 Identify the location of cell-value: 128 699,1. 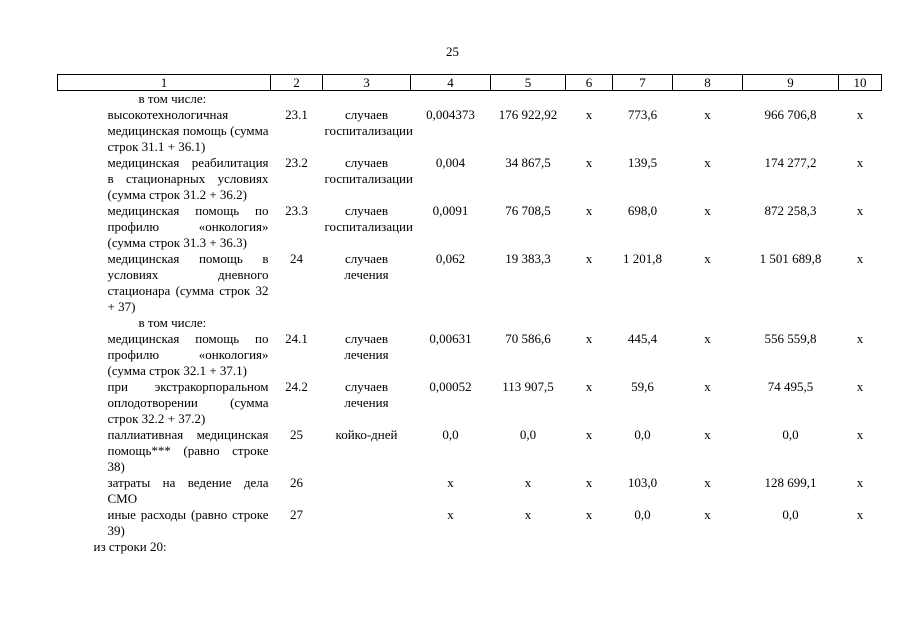
(790, 482).